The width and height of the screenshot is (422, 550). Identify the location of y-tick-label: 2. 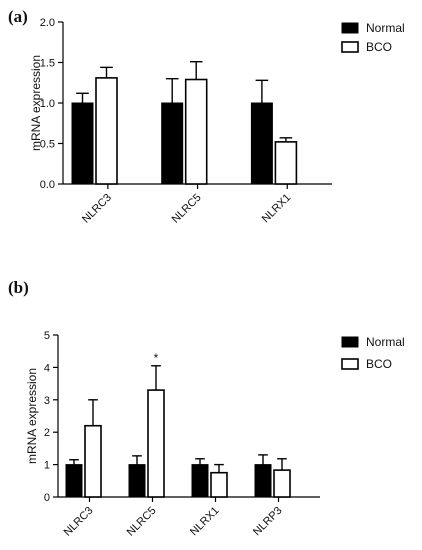
(47, 433).